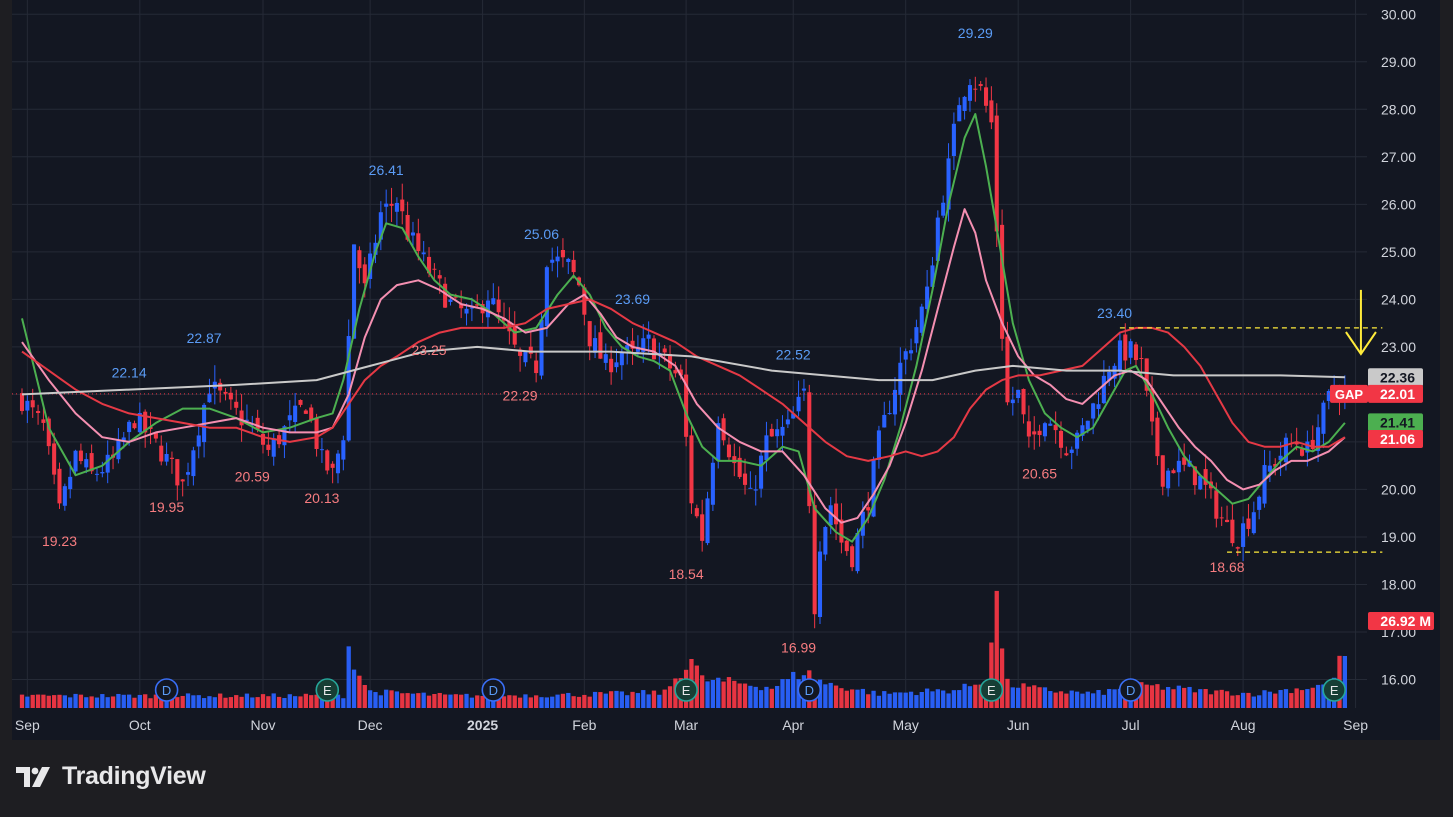  What do you see at coordinates (27, 725) in the screenshot?
I see `time-tick-label: Sep` at bounding box center [27, 725].